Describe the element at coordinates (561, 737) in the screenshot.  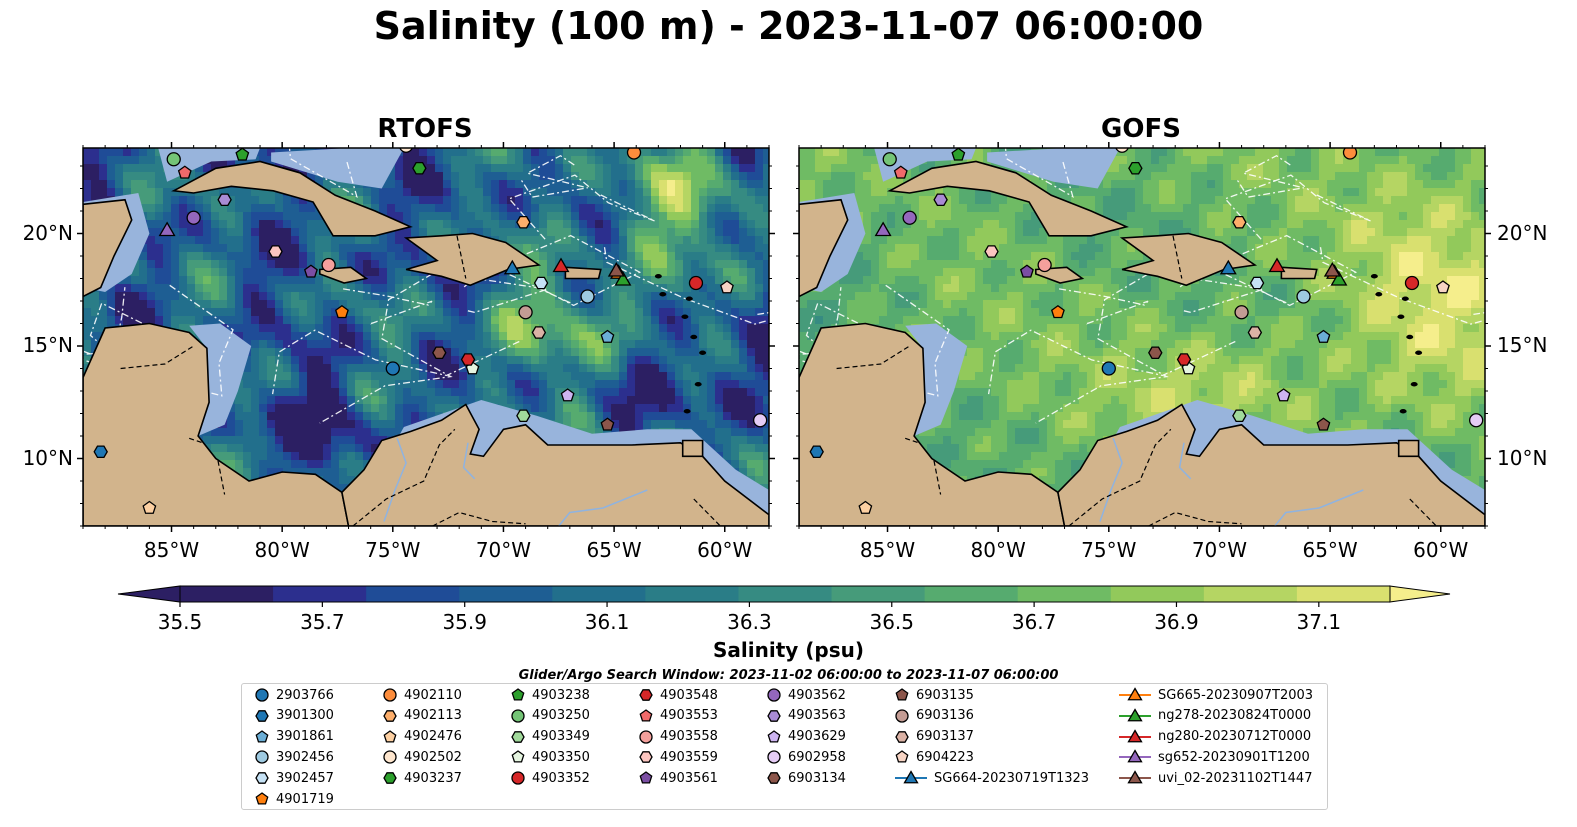
I see `legend-label: 4903349` at that location.